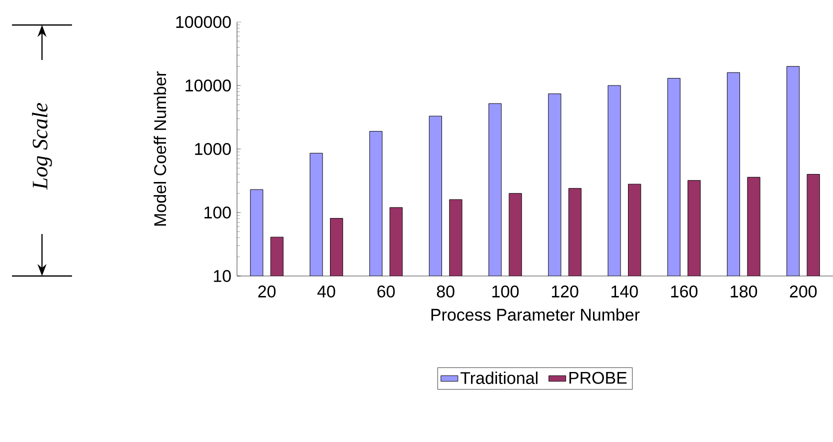 The height and width of the screenshot is (442, 833). Describe the element at coordinates (499, 378) in the screenshot. I see `legend-label: Traditional` at that location.